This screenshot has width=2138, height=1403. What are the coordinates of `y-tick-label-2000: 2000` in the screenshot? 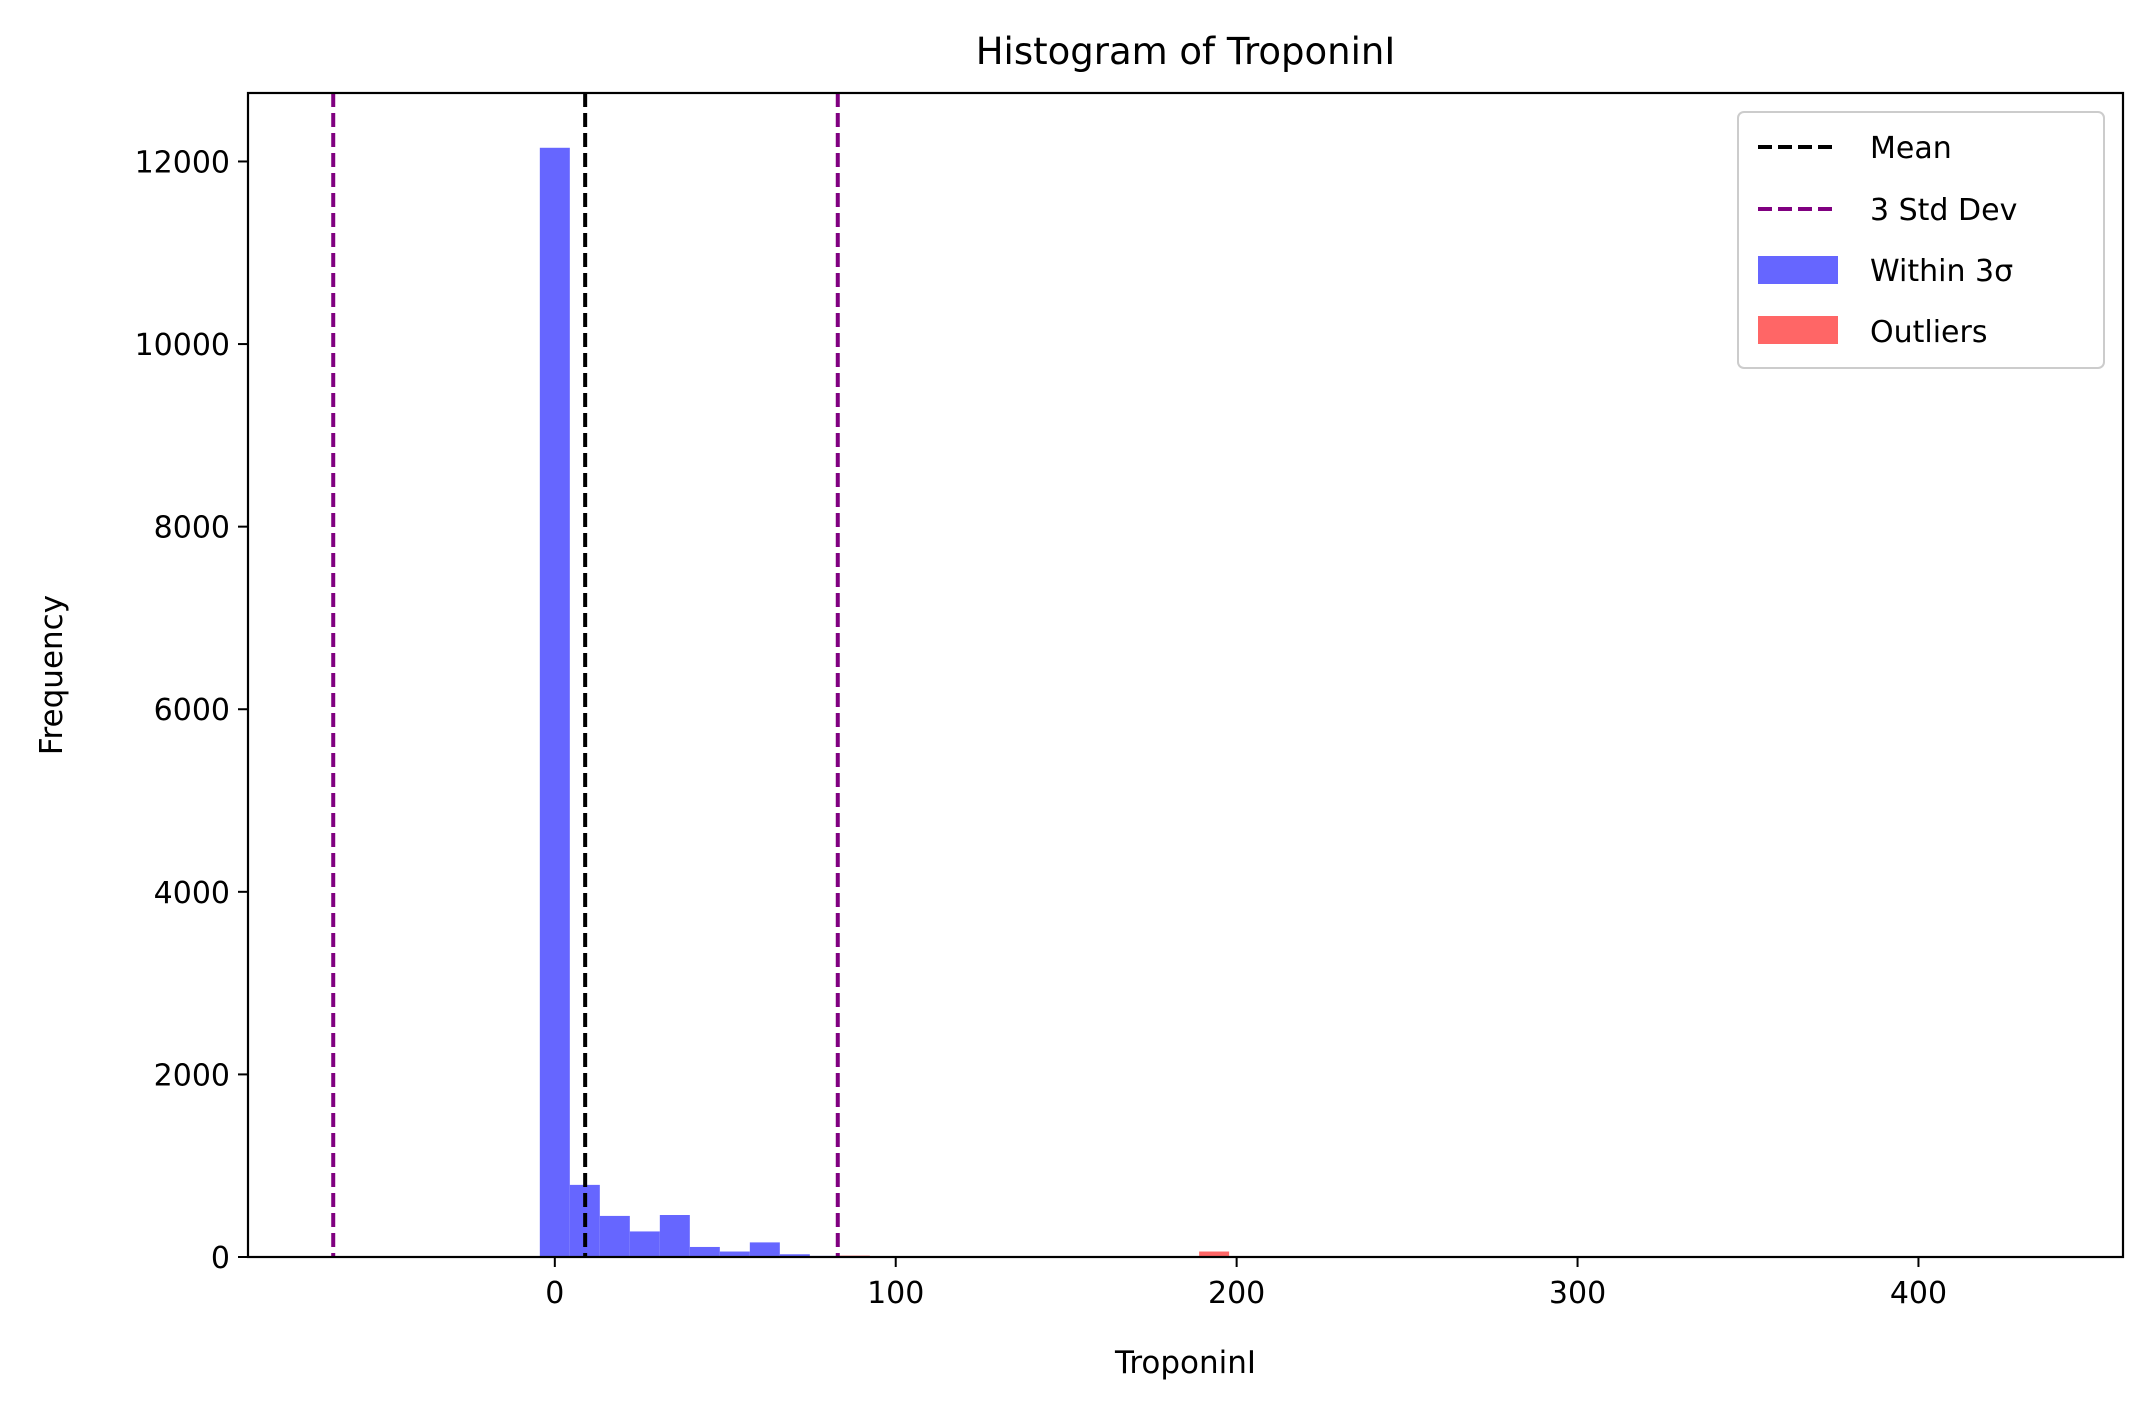 It's located at (192, 1075).